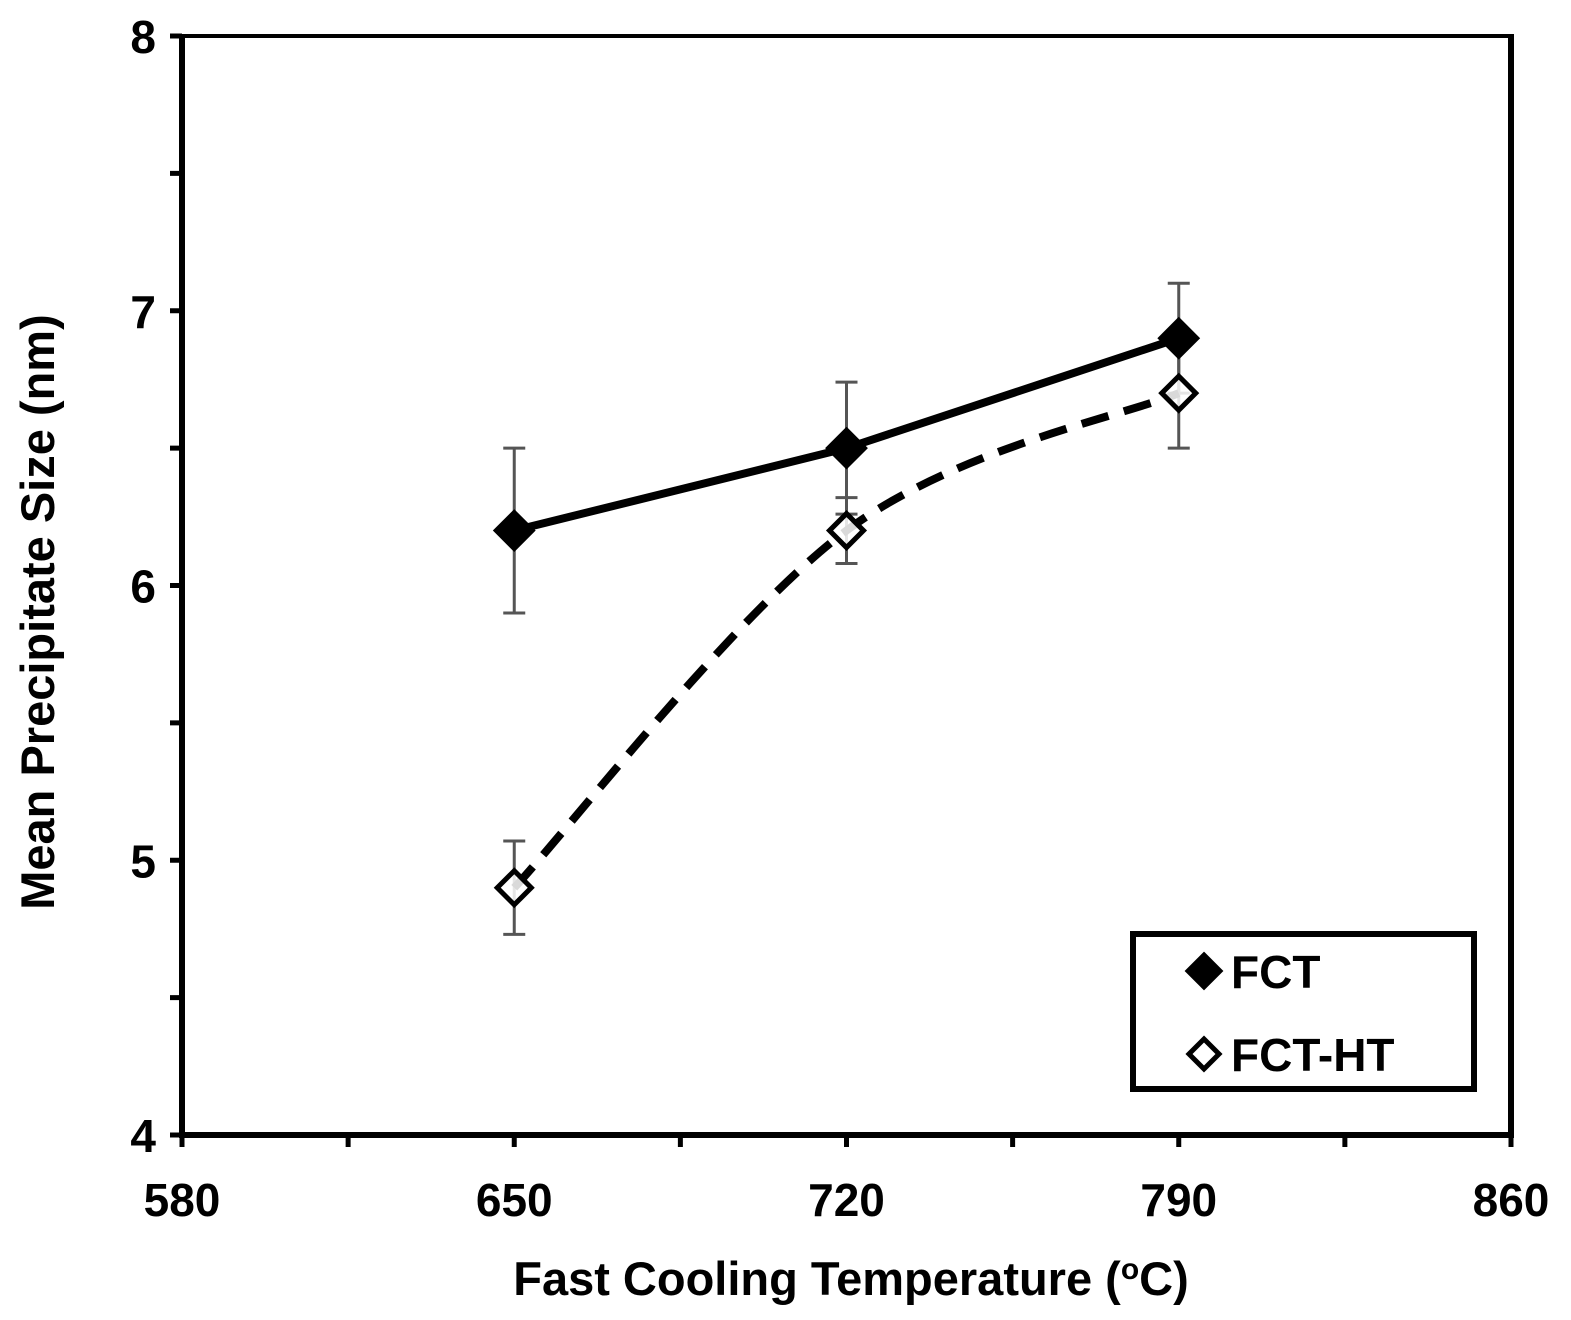  I want to click on x-tick-label: 790, so click(1178, 1200).